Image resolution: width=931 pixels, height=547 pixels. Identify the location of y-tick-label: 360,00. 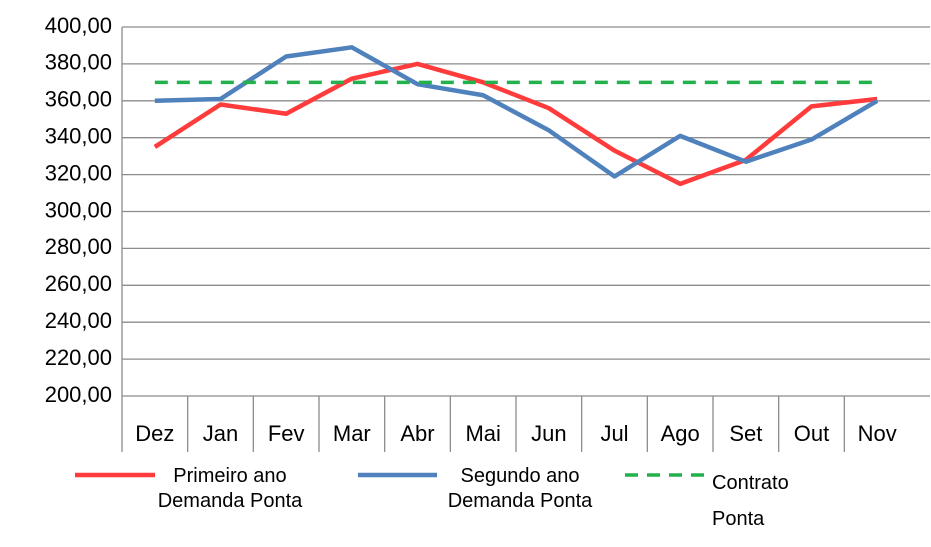
(78, 99).